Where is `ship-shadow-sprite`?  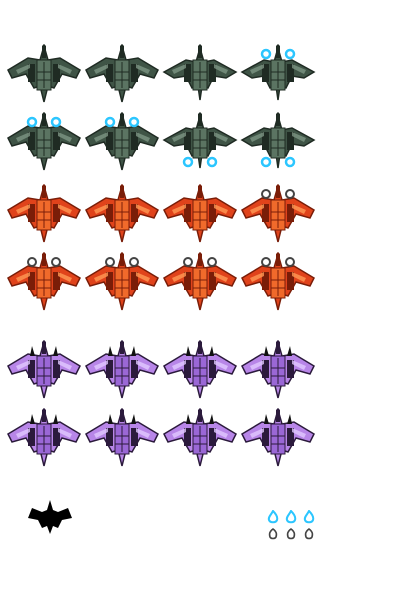
ship-shadow-sprite is located at coordinates (50, 517).